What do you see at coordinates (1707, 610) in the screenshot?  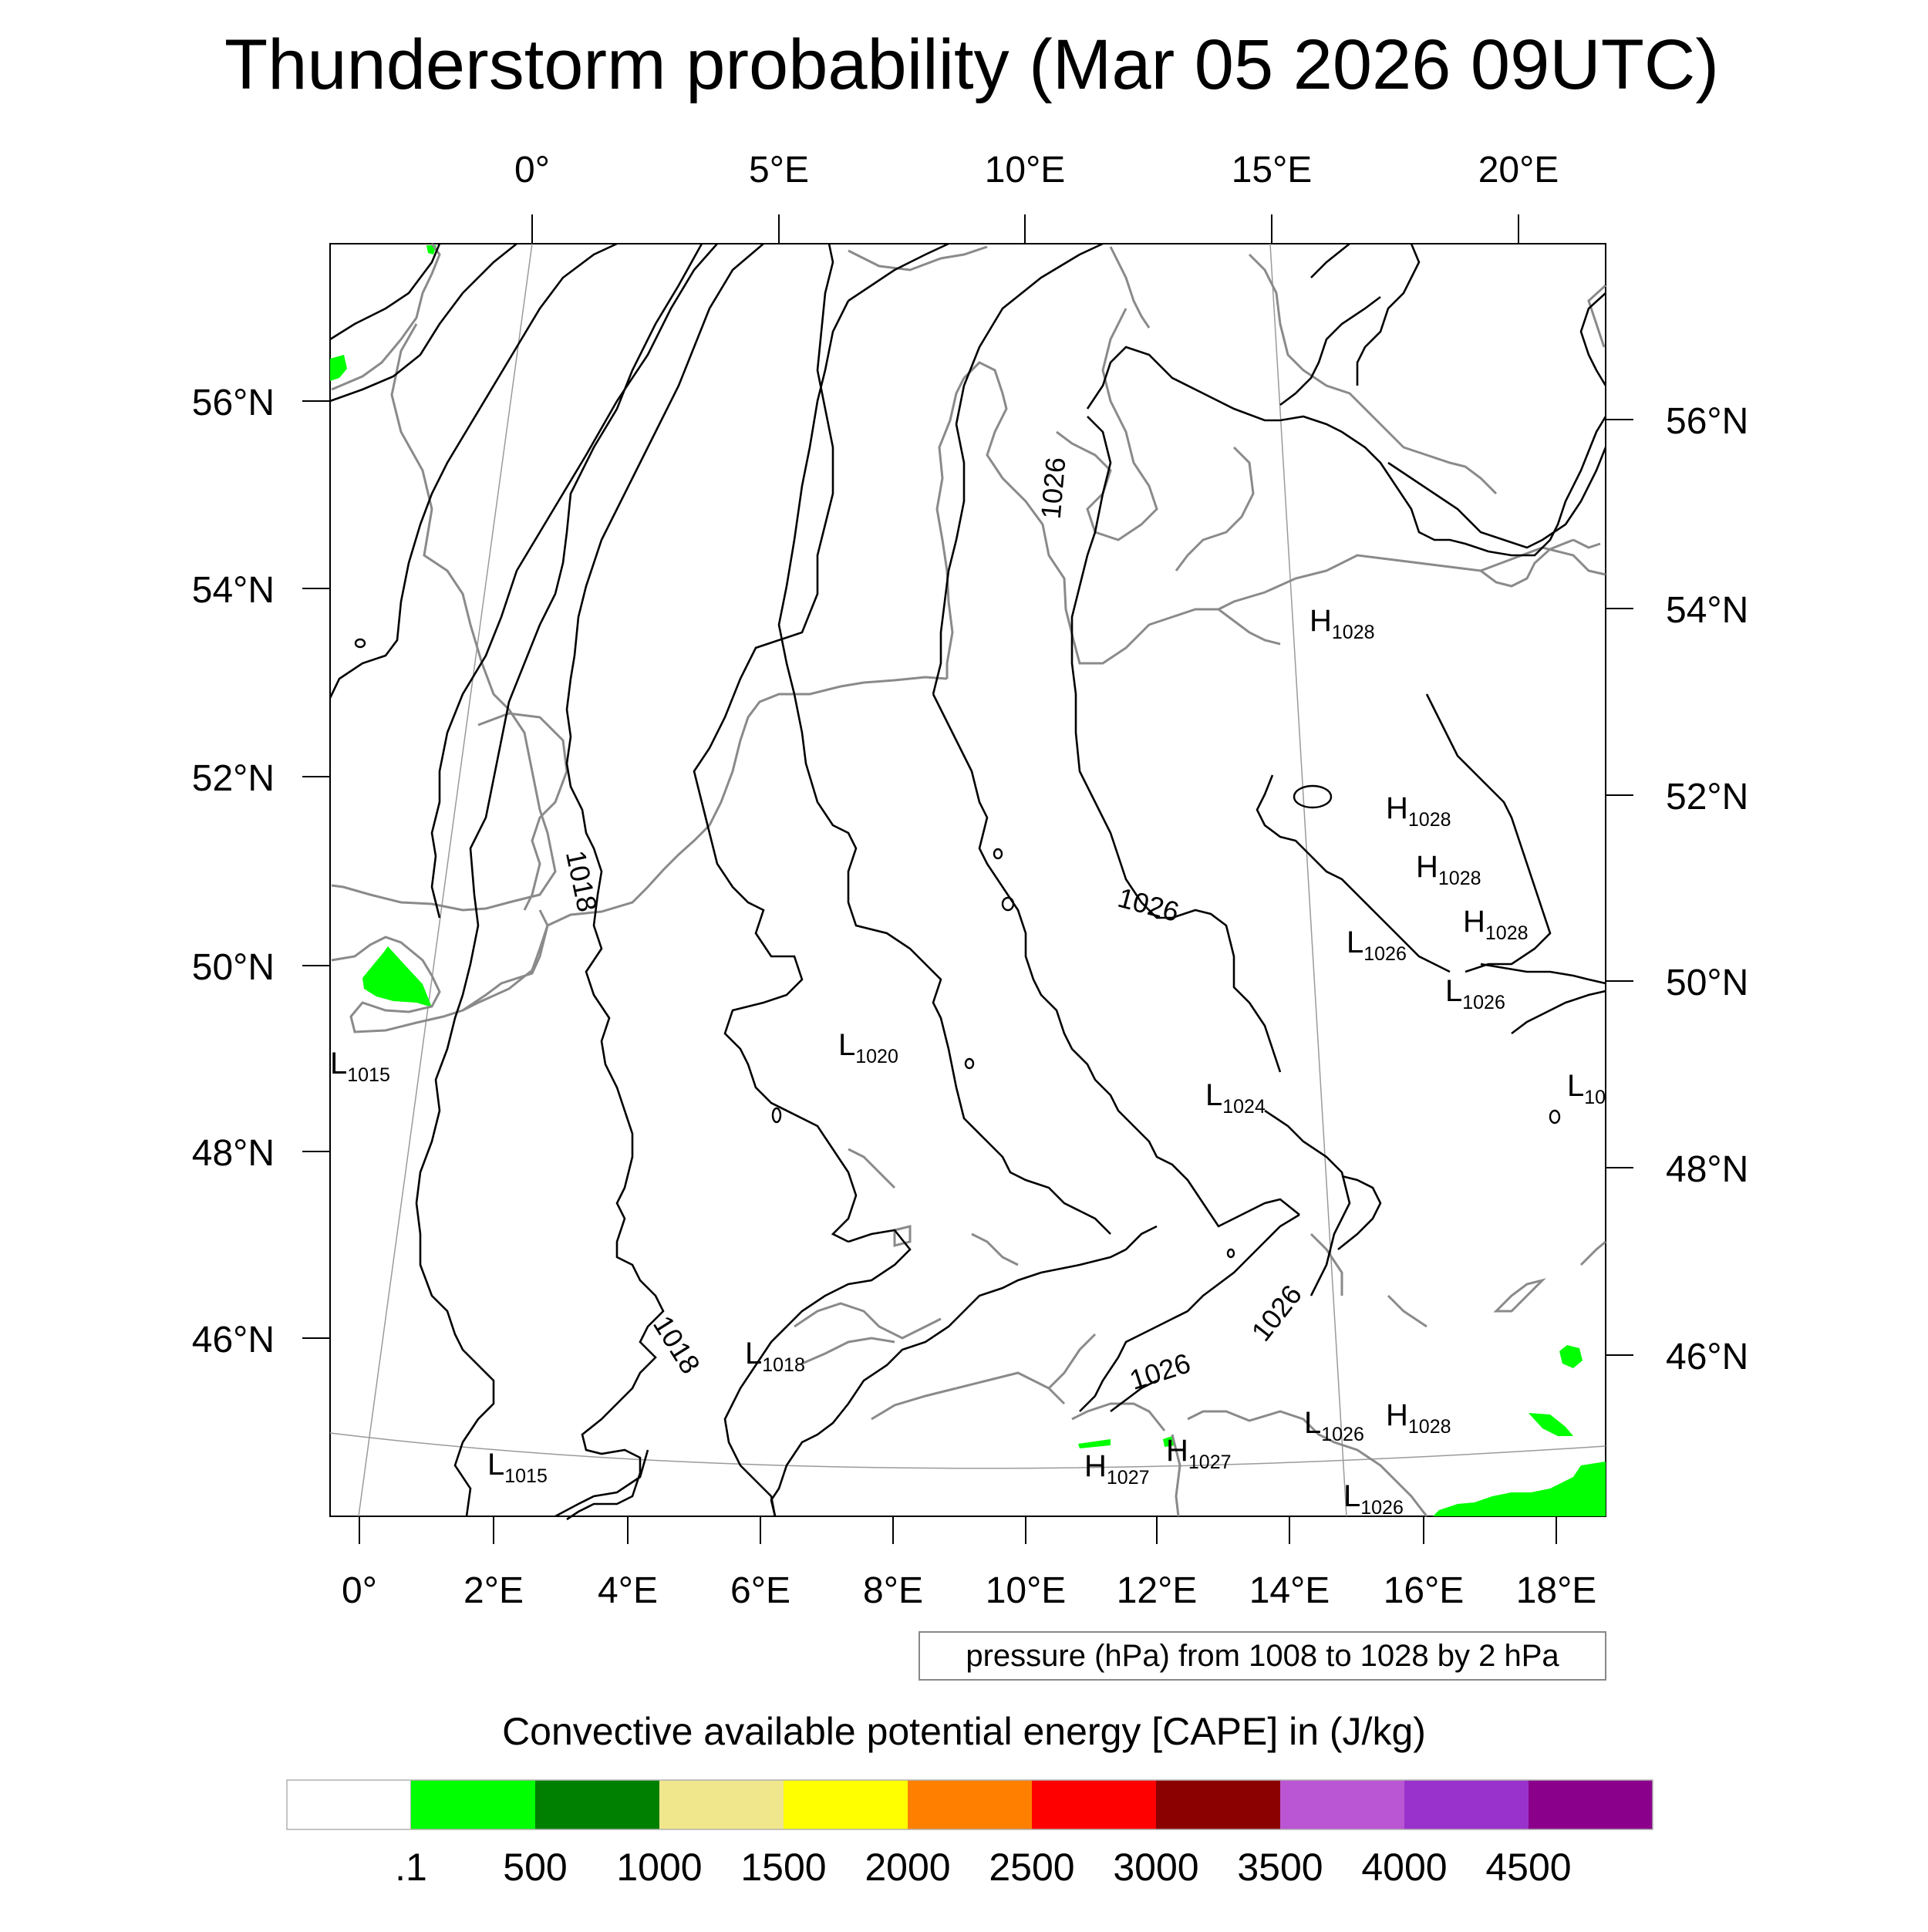 I see `lat-label-right: 54°N` at bounding box center [1707, 610].